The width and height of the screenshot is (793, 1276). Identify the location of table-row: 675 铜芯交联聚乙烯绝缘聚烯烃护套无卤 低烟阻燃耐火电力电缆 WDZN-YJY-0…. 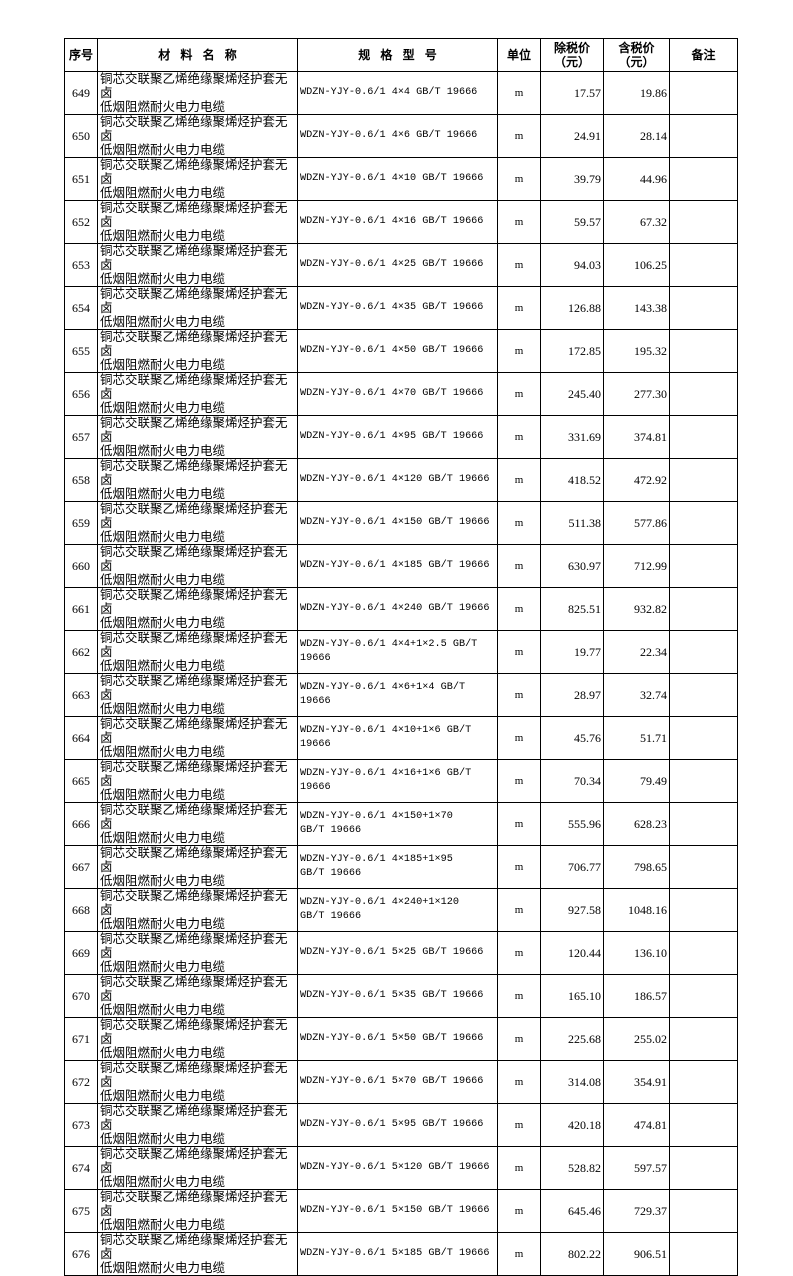
(401, 1211).